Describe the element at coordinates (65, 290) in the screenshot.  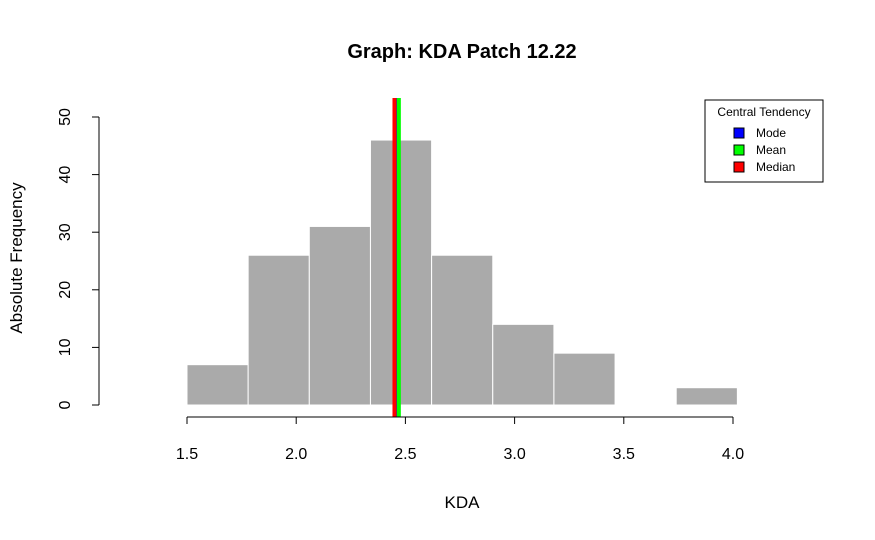
I see `y-tick-label-2: 20` at that location.